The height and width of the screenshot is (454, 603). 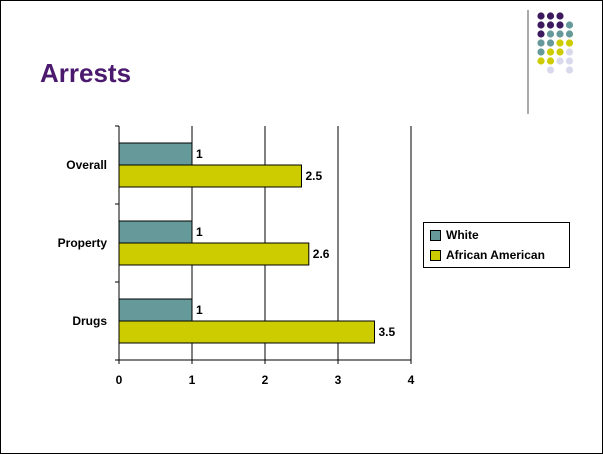 What do you see at coordinates (387, 332) in the screenshot?
I see `data-label: 3.5` at bounding box center [387, 332].